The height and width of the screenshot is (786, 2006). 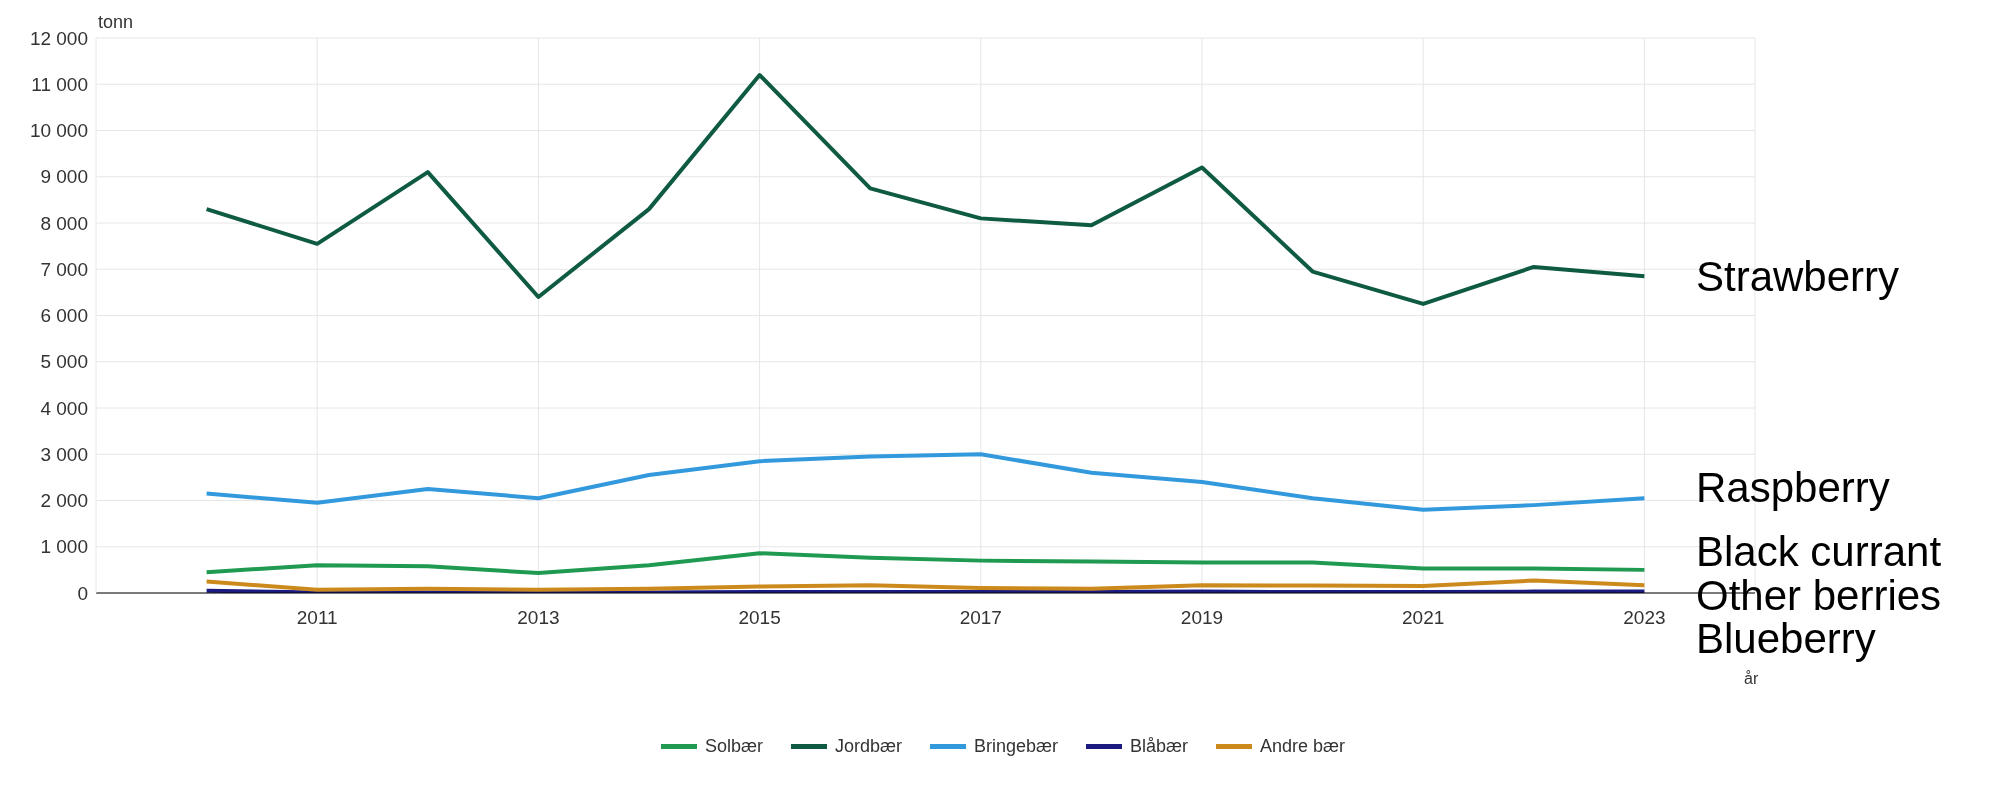 What do you see at coordinates (82, 593) in the screenshot?
I see `y-tick-label: 0` at bounding box center [82, 593].